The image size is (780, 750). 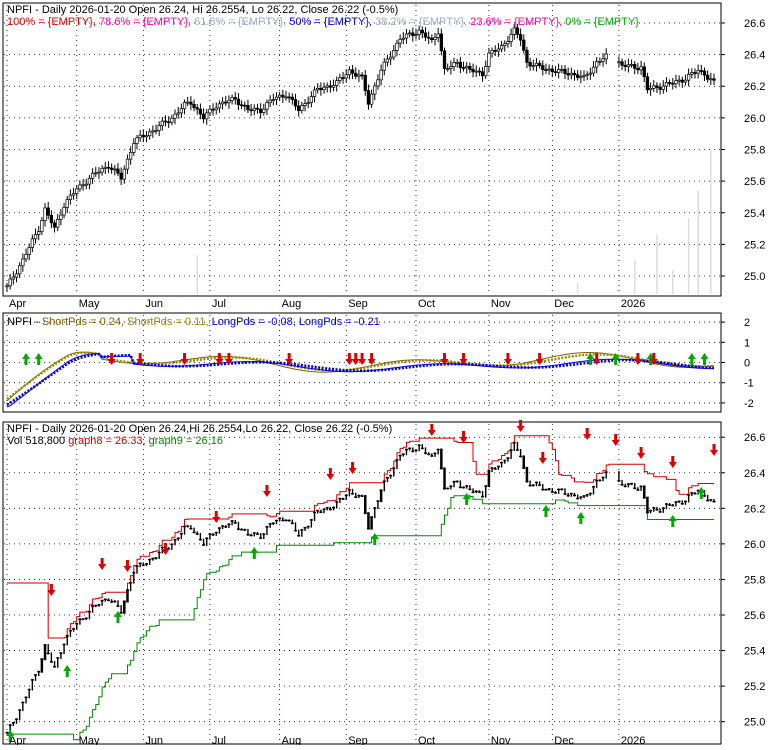 What do you see at coordinates (186, 441) in the screenshot?
I see `legend-graph9: graph9 = 26.16` at bounding box center [186, 441].